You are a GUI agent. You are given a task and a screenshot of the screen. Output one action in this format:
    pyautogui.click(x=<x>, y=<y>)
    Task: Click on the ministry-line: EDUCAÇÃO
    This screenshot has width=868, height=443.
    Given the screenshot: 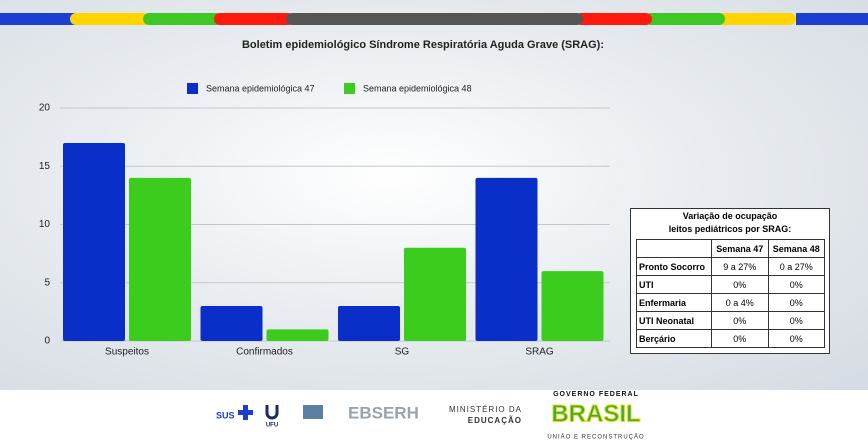 What is the action you would take?
    pyautogui.click(x=495, y=420)
    